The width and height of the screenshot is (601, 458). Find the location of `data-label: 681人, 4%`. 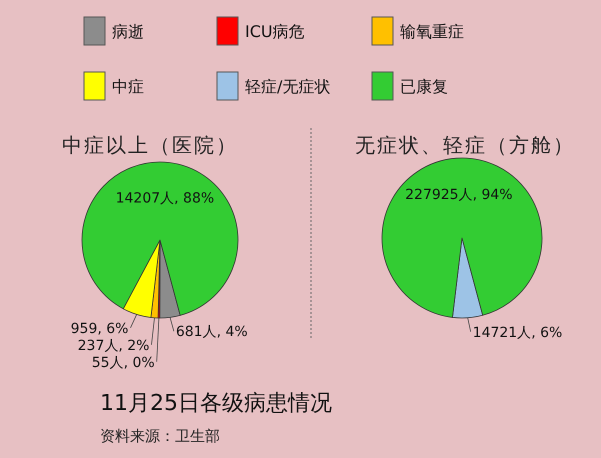

data-label: 681人, 4% is located at coordinates (212, 332).